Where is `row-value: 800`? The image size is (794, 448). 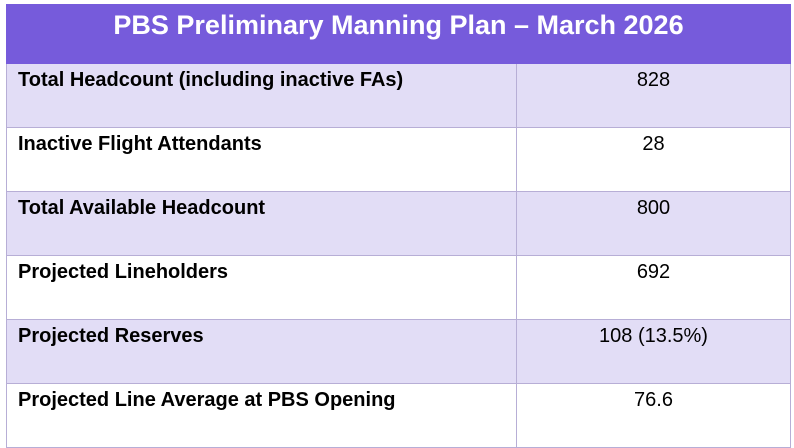
row-value: 800 is located at coordinates (653, 223).